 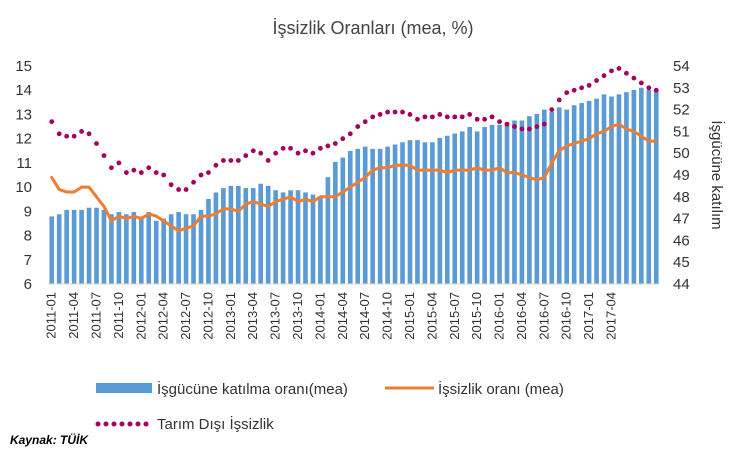 I want to click on legend-swatch-bars, so click(x=124, y=388).